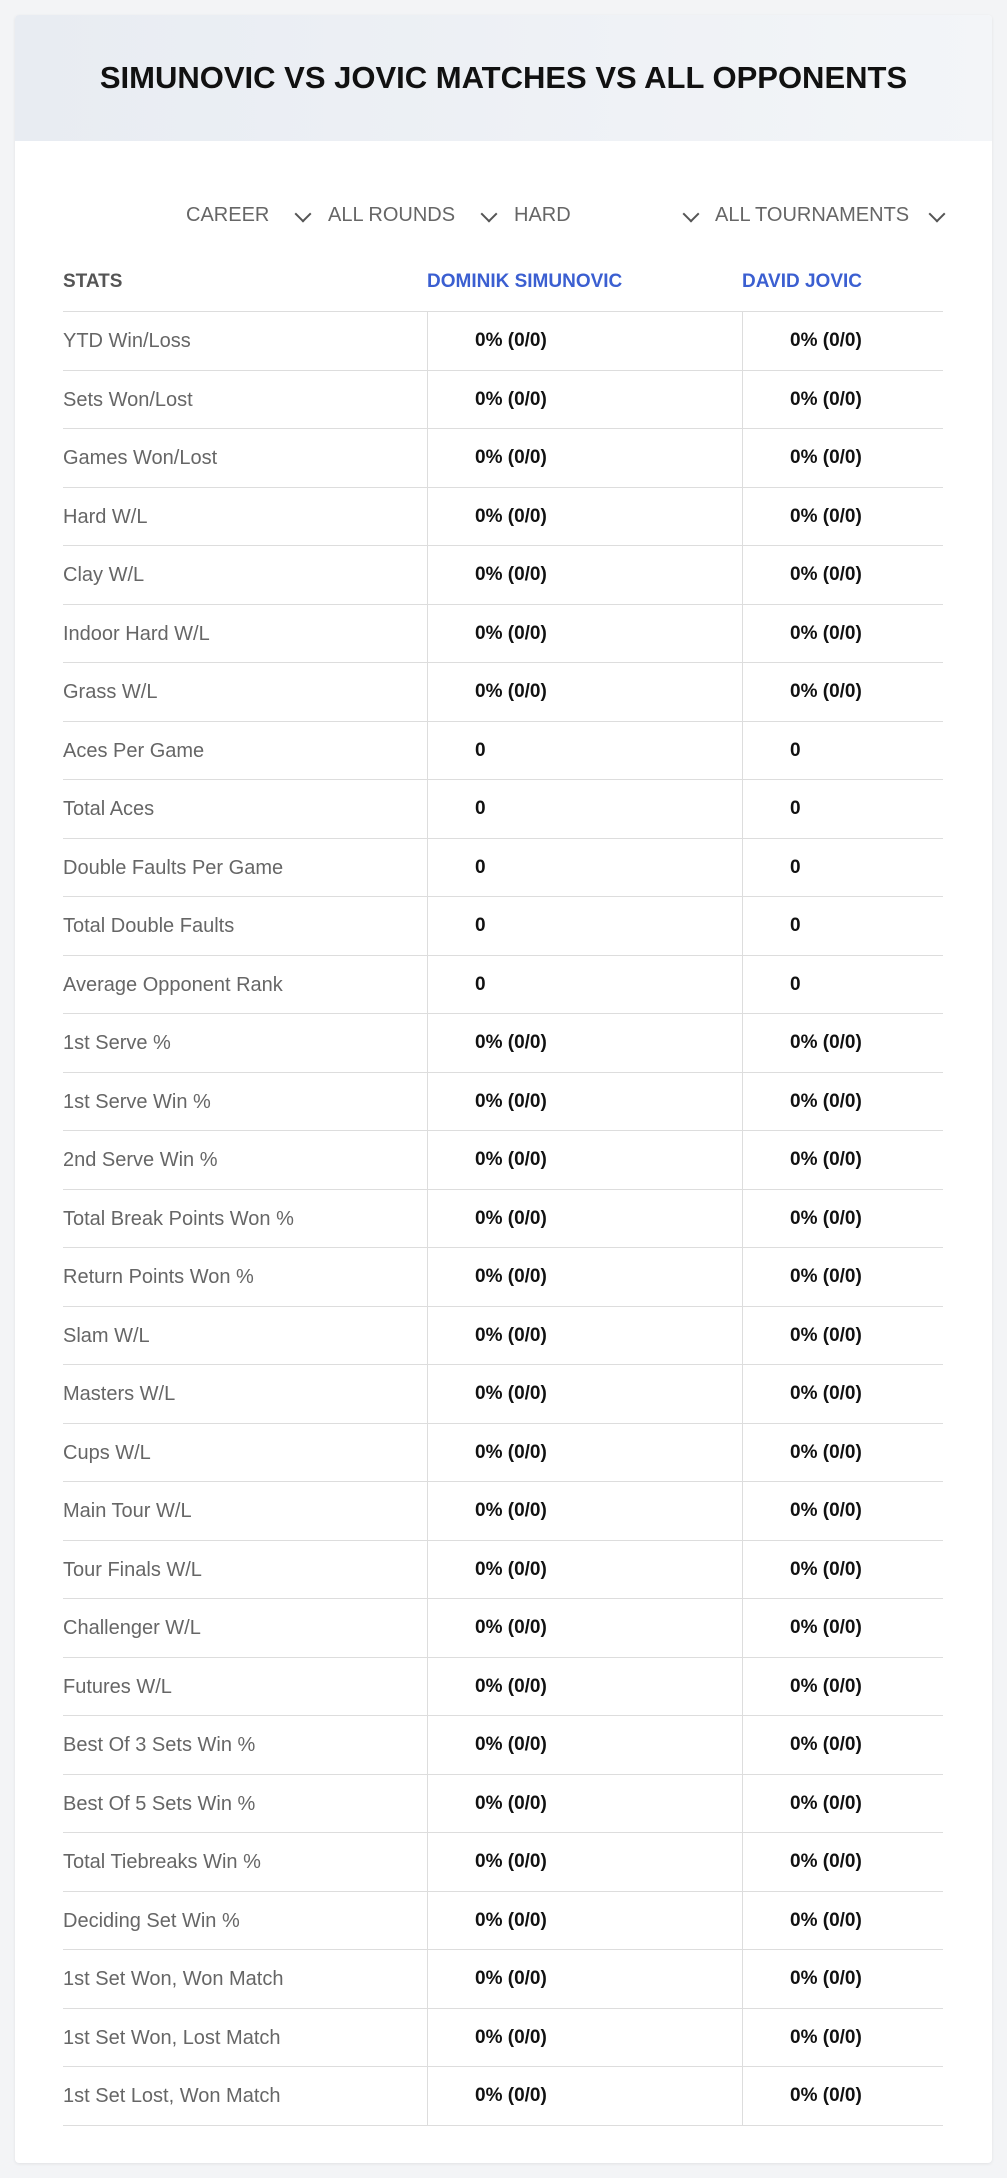 The width and height of the screenshot is (1007, 2178). I want to click on stat-label: Clay W/L, so click(104, 575).